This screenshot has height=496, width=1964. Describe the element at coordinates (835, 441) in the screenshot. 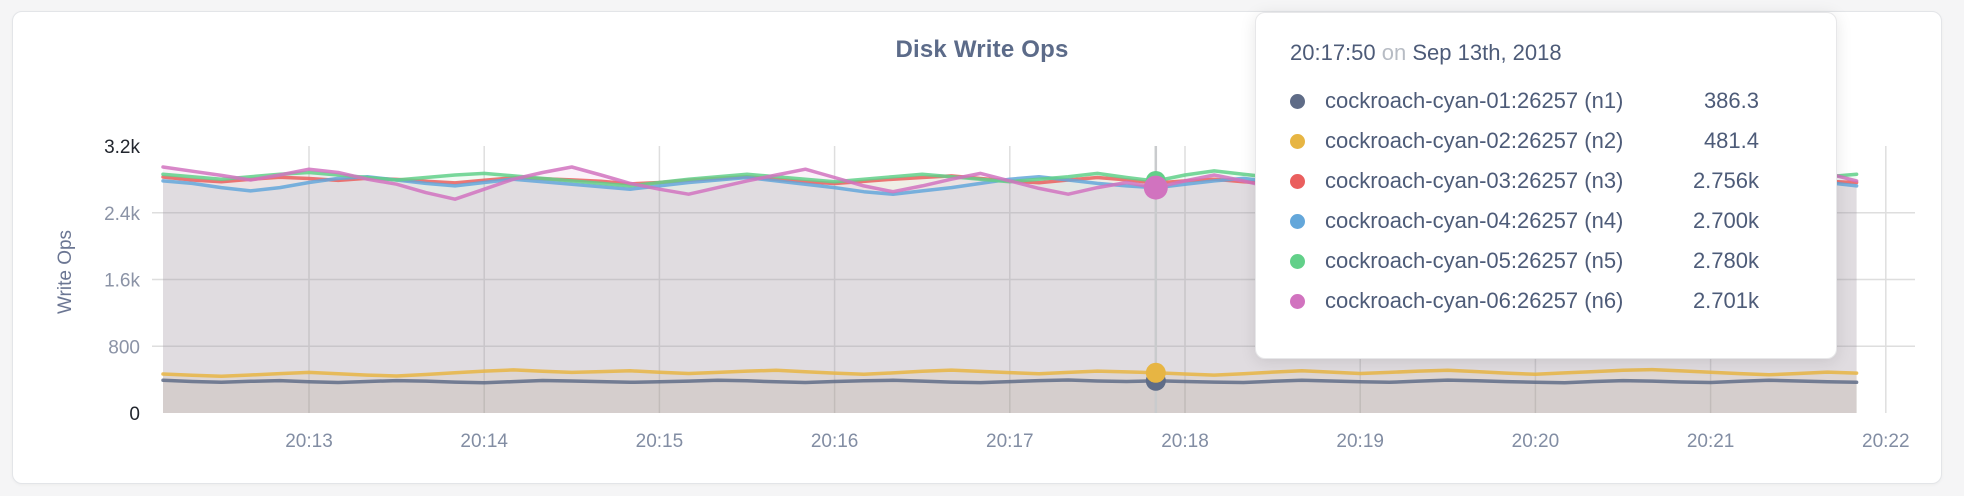

I see `x-tick-label: 20:16` at that location.